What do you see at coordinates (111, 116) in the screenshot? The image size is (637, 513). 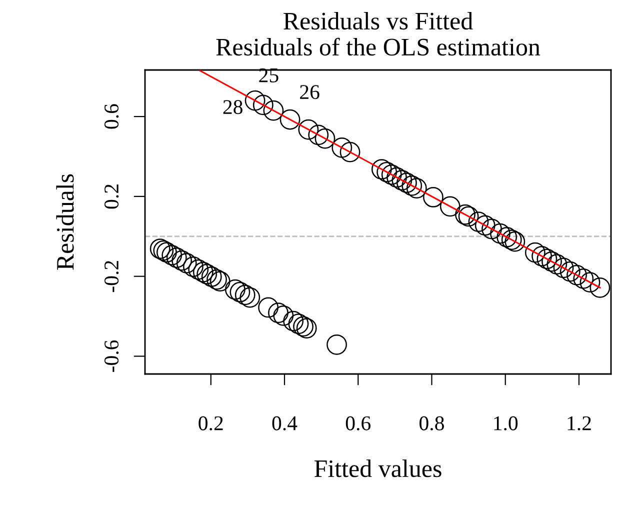 I see `y-tick-label: 0.6` at bounding box center [111, 116].